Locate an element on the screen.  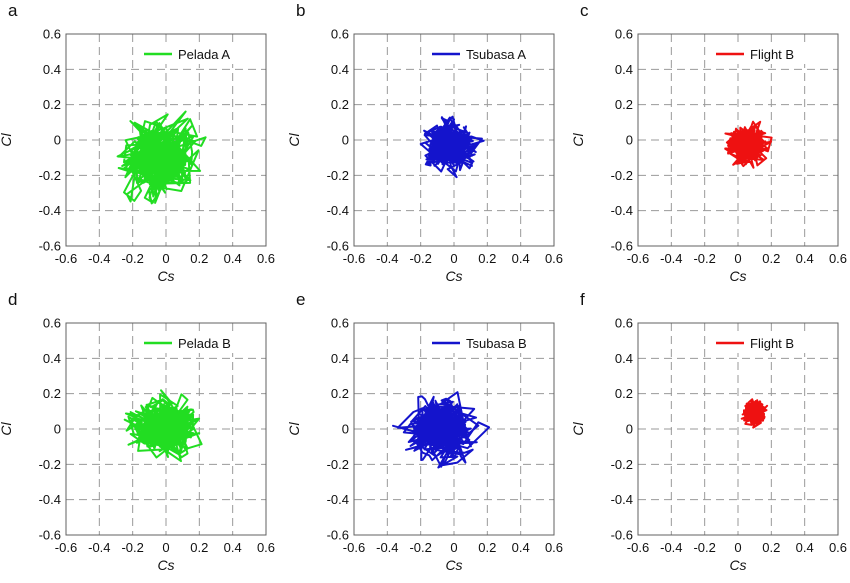
panel-letter: b is located at coordinates (300, 10).